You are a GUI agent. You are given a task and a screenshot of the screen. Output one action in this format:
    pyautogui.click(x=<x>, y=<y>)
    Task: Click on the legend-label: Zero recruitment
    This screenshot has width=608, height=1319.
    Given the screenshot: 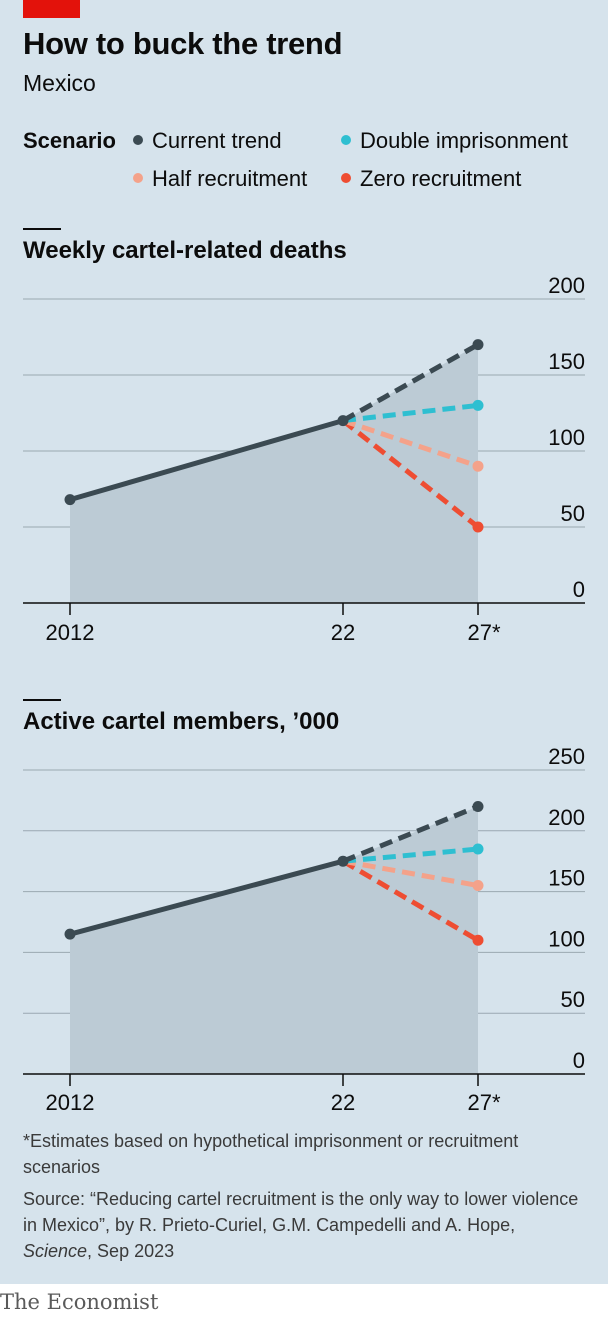 What is the action you would take?
    pyautogui.click(x=441, y=178)
    